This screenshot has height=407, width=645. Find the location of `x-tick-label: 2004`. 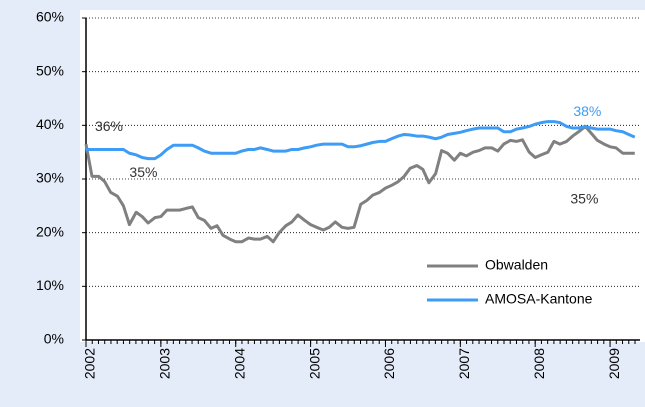

x-tick-label: 2004 is located at coordinates (239, 363).